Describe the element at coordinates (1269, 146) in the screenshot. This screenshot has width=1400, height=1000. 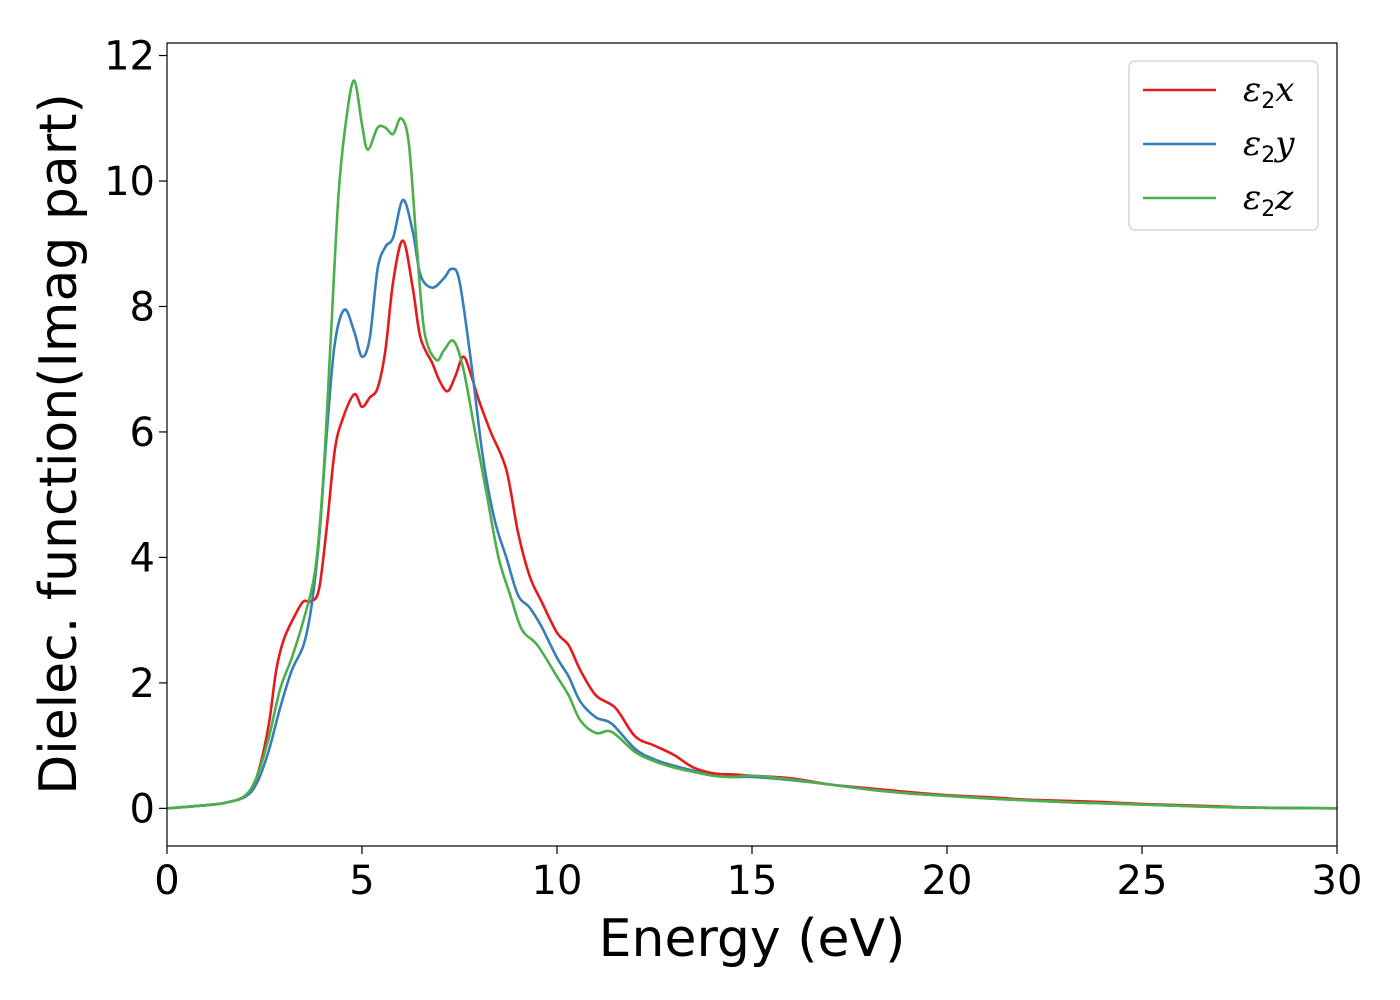
I see `legend-label-y: ε2y` at that location.